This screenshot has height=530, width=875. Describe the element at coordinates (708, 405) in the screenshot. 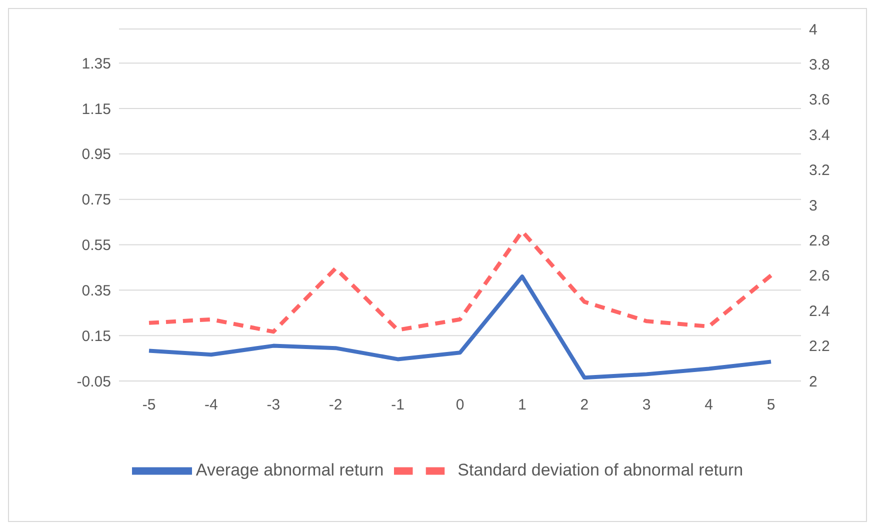

I see `x-tick-label: 4` at that location.